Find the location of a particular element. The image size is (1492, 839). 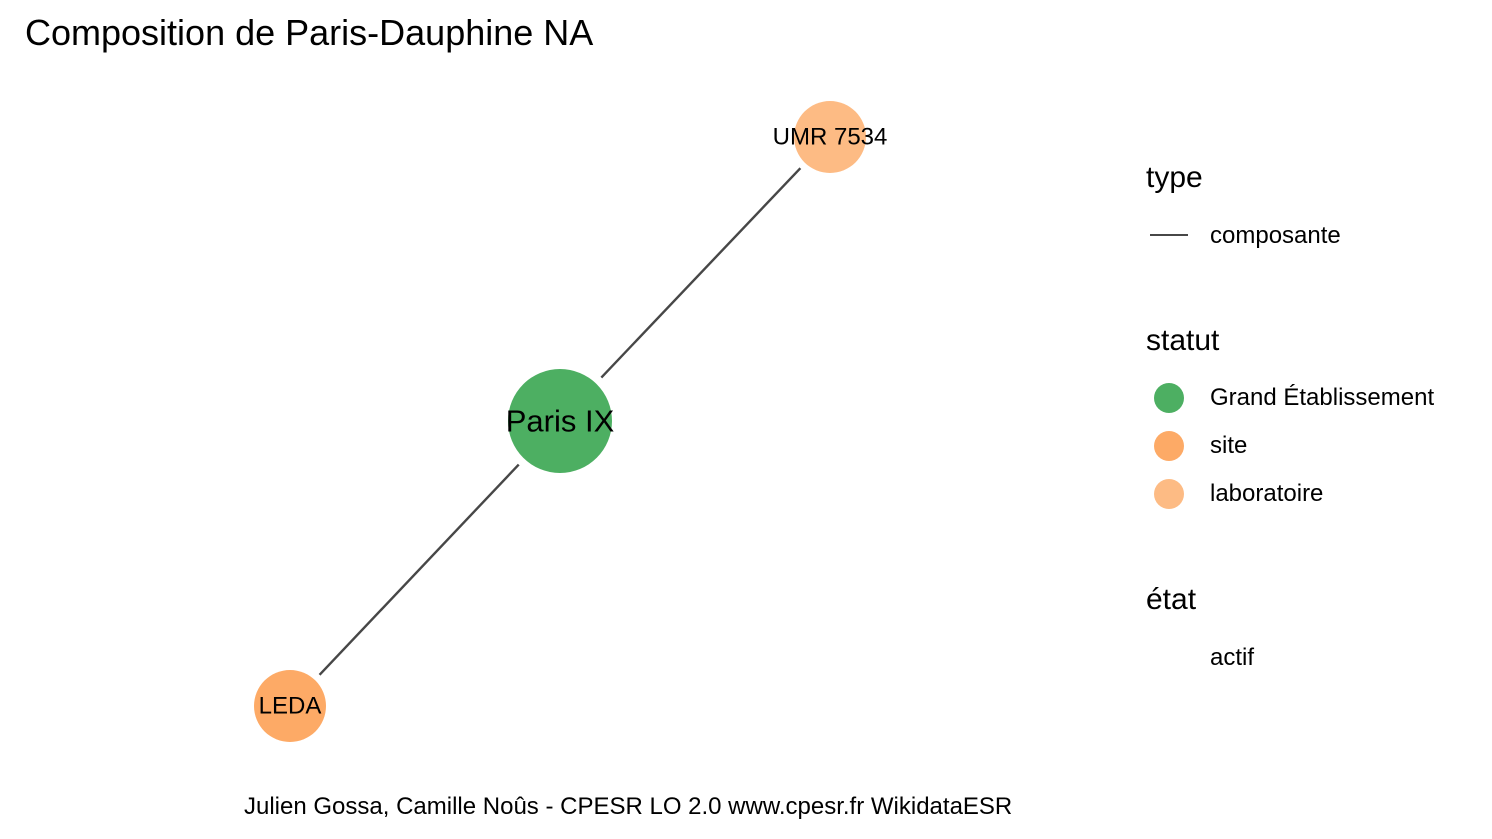

legend-laboratoire-dot is located at coordinates (1169, 494).